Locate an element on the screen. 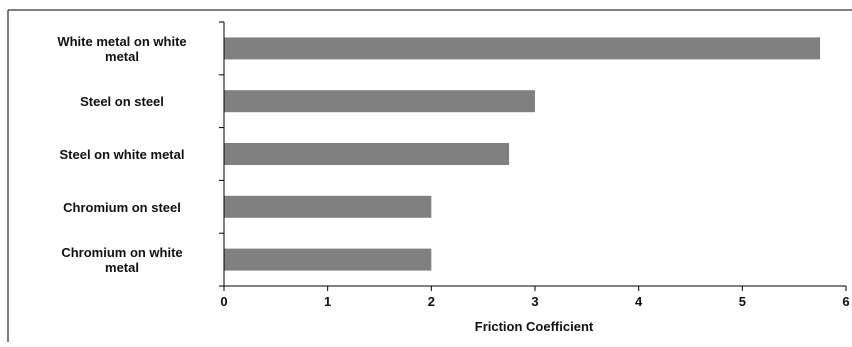 This screenshot has width=852, height=347. category-label-2-line-1: Steel on steel is located at coordinates (122, 101).